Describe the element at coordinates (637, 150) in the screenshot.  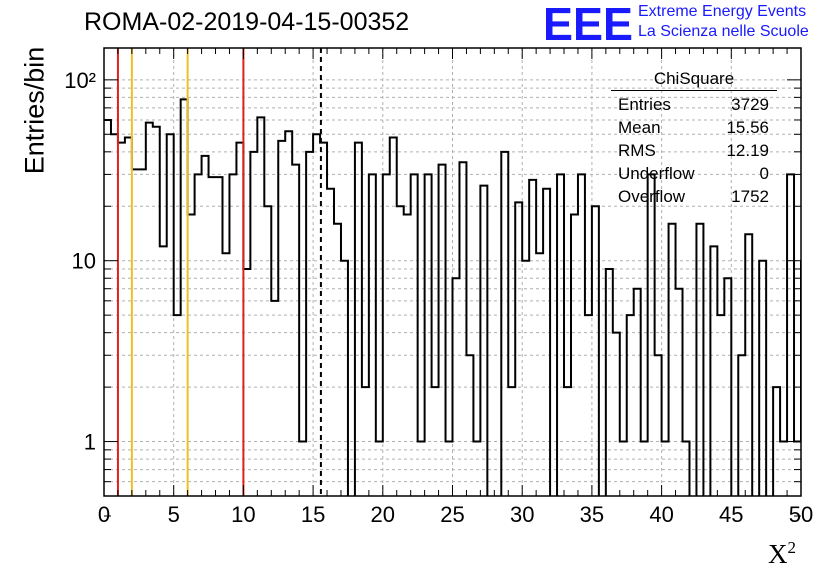
I see `stats-label: RMS` at that location.